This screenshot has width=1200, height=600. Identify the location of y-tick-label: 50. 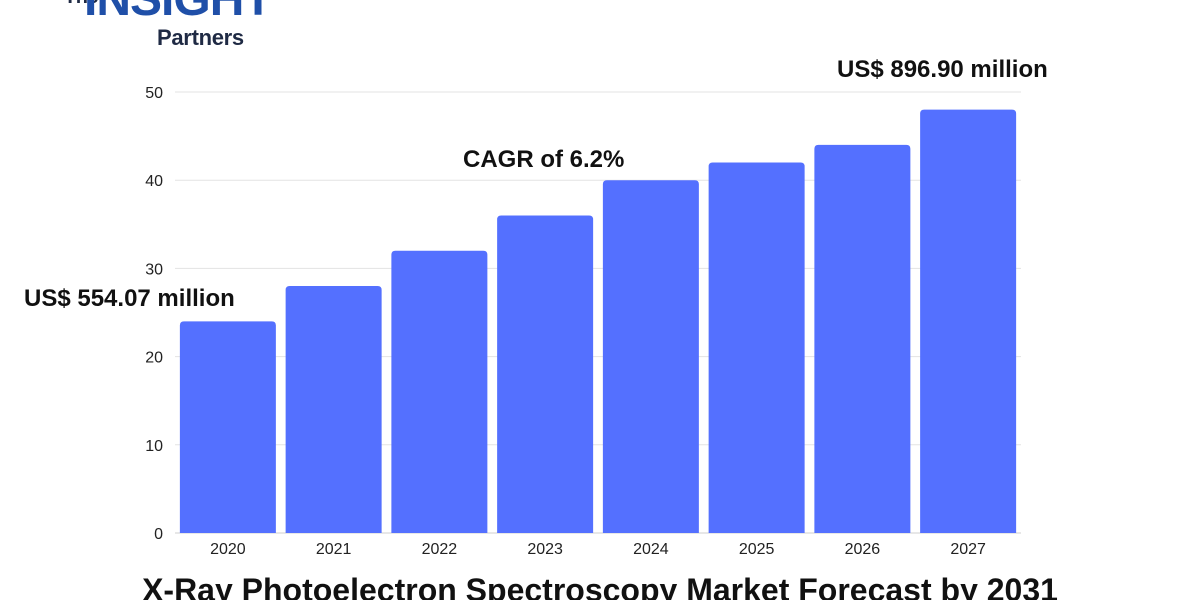
(154, 93).